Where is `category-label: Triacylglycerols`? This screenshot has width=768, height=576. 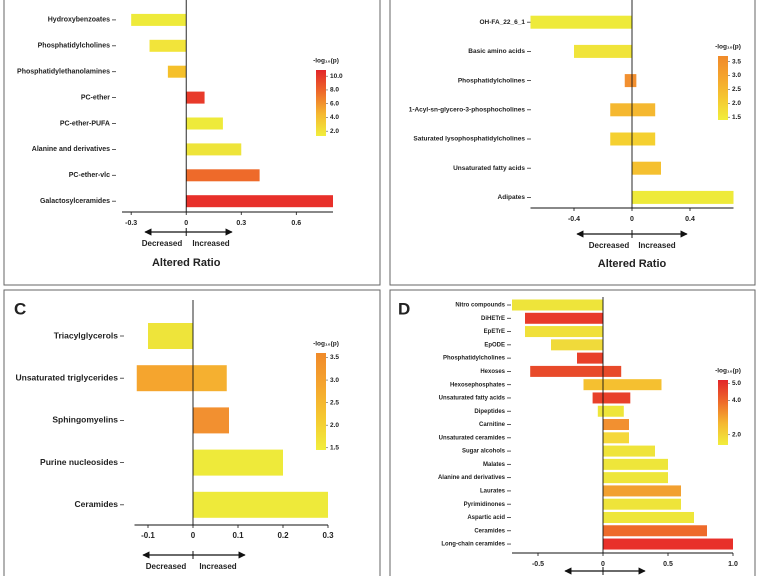
category-label: Triacylglycerols is located at coordinates (86, 335).